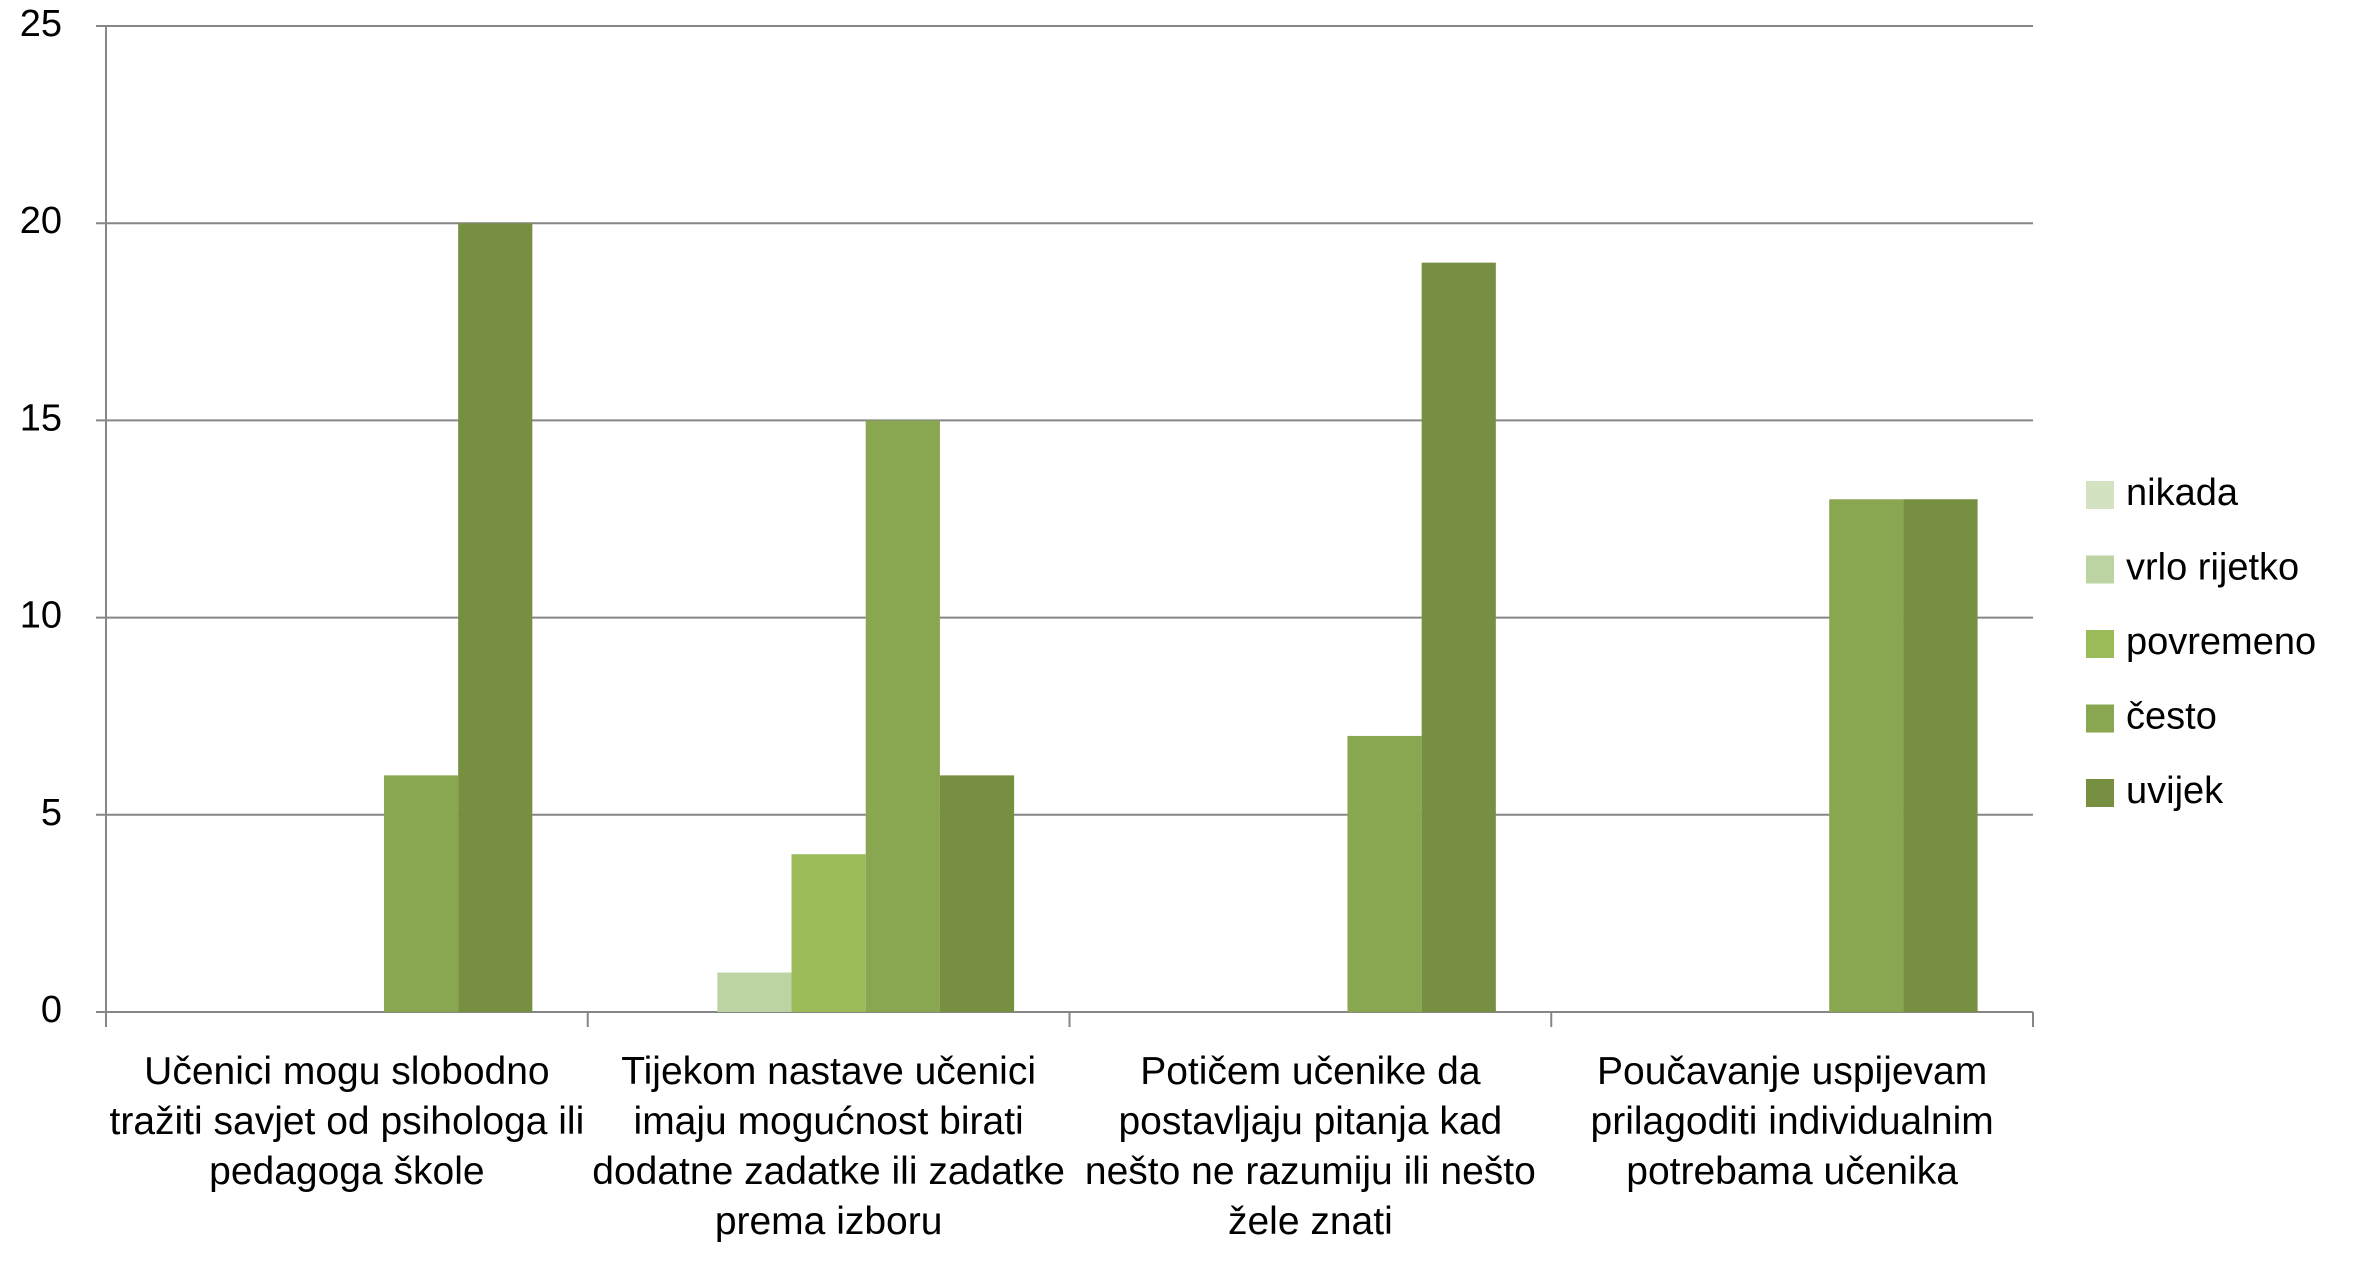  What do you see at coordinates (41, 616) in the screenshot?
I see `y-tick-label: 10` at bounding box center [41, 616].